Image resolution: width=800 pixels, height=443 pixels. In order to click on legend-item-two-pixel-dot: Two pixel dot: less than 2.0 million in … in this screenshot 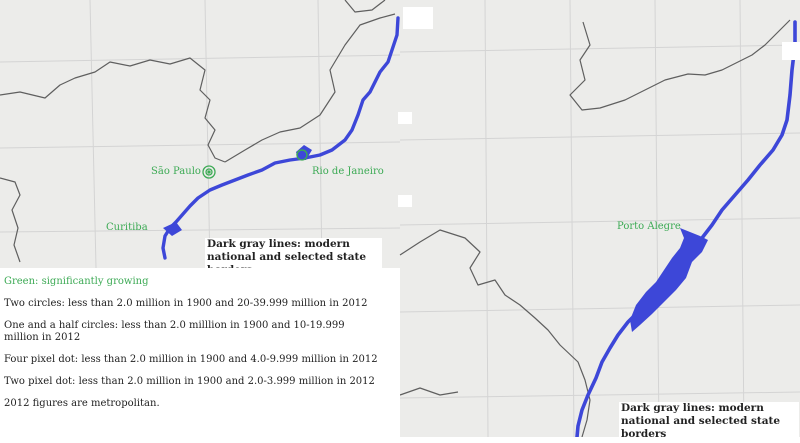, I will do `click(189, 381)`.